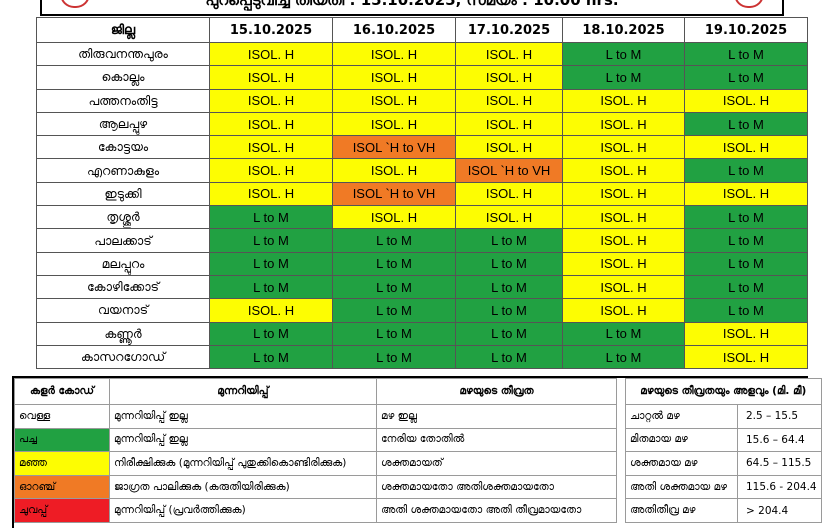 The image size is (822, 528). I want to click on district-name: കണ്ണൂർ, so click(123, 333).